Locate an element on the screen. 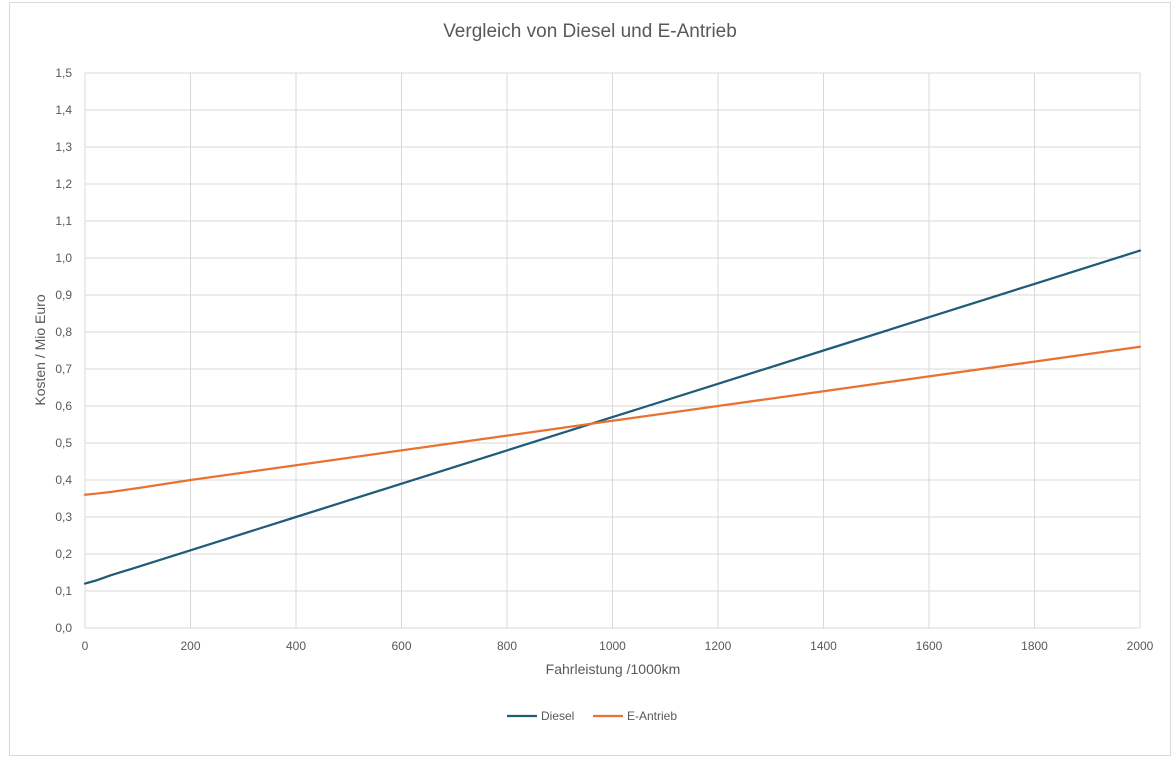 This screenshot has height=762, width=1176. y-tick-label: 0,3 is located at coordinates (63, 517).